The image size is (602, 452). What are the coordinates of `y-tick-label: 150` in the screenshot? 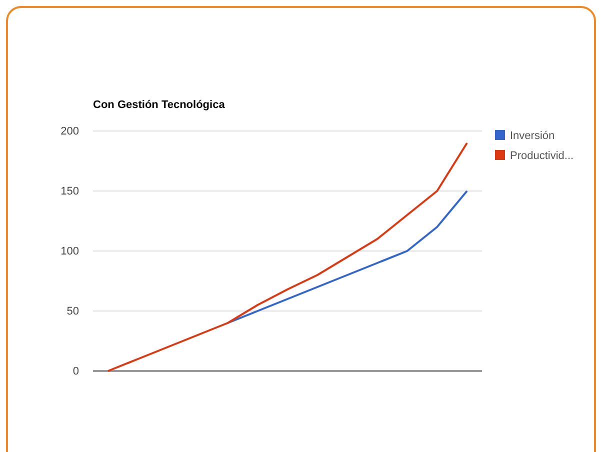 It's located at (69, 192).